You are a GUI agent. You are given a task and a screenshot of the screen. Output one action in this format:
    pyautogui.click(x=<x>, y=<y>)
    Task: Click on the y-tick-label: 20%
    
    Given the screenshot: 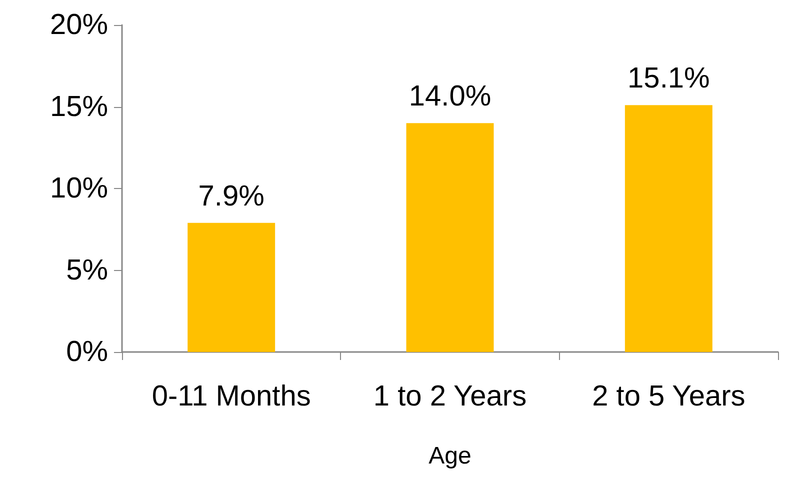 What is the action you would take?
    pyautogui.click(x=79, y=25)
    